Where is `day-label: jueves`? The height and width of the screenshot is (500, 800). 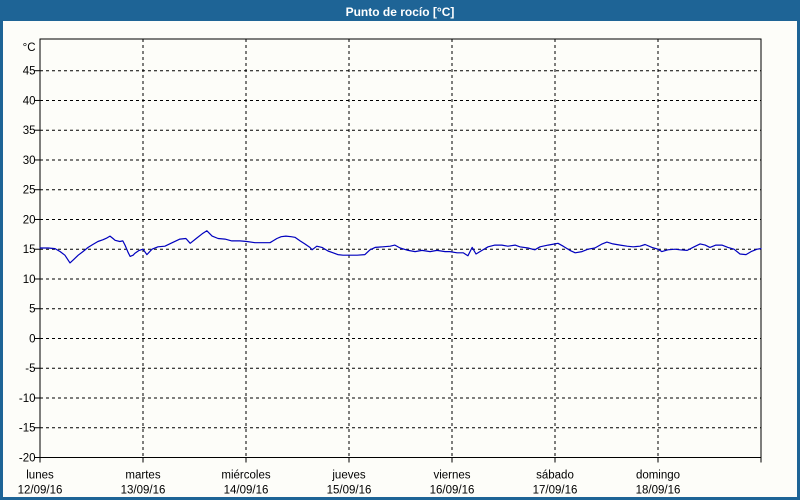 day-label: jueves is located at coordinates (348, 476).